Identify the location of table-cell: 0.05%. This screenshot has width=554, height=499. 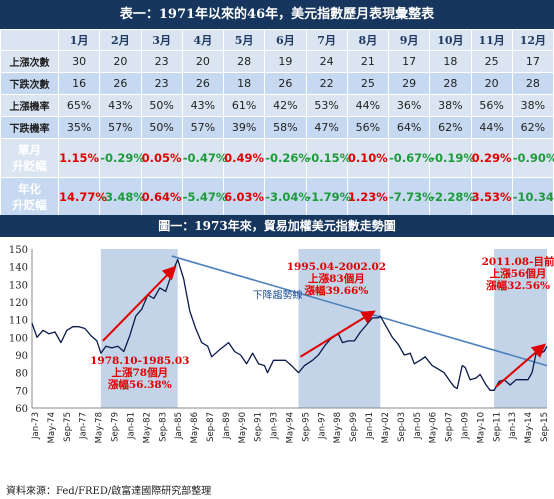
(161, 158).